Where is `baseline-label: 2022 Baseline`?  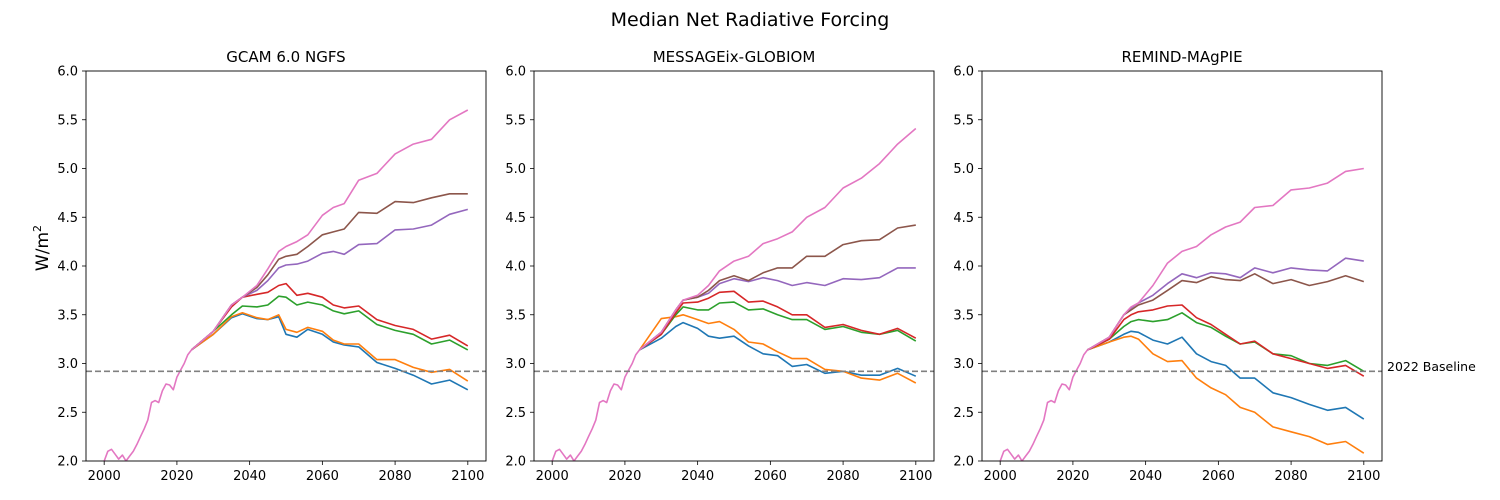 baseline-label: 2022 Baseline is located at coordinates (1431, 366).